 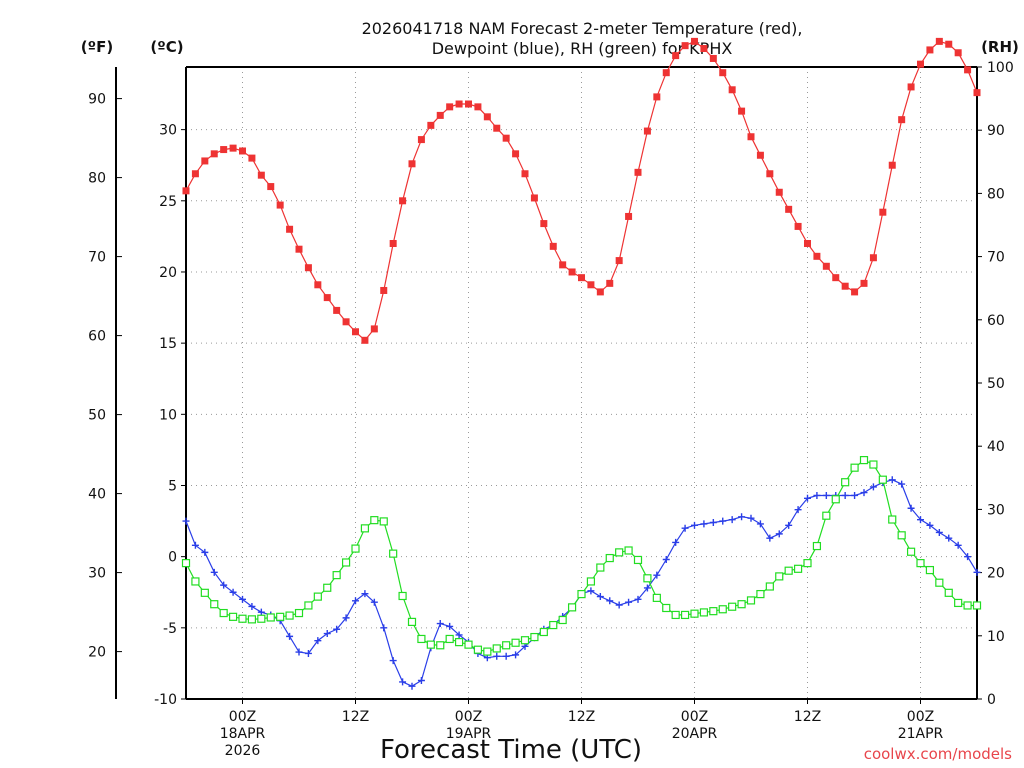 What do you see at coordinates (920, 717) in the screenshot?
I see `time-tick-label: 00Z` at bounding box center [920, 717].